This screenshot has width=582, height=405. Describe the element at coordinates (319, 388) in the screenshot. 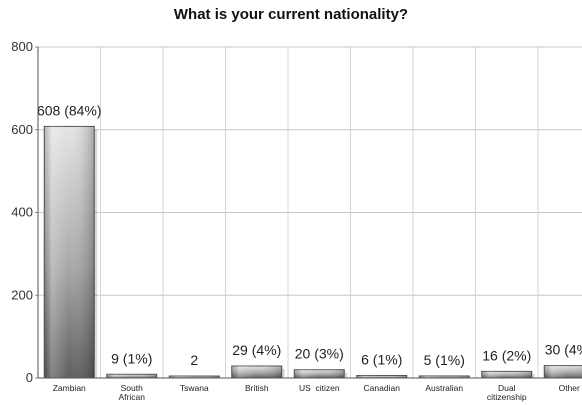

I see `x-tick-label: US citizen` at that location.